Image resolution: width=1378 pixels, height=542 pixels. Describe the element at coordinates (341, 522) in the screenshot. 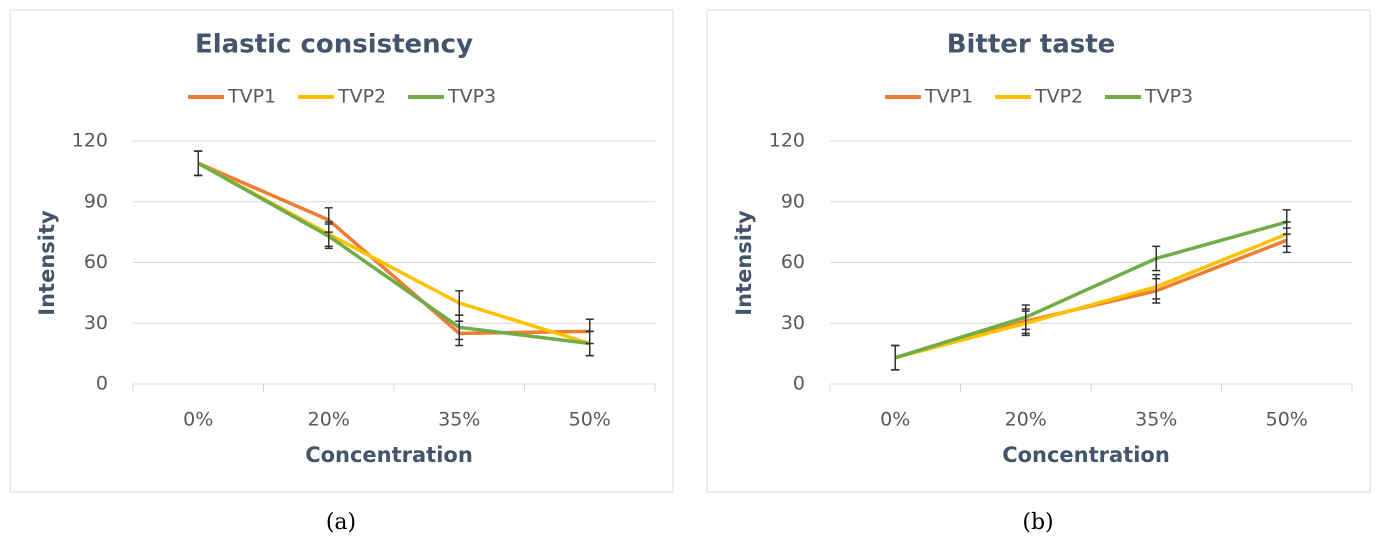

I see `caption: (a)` at that location.